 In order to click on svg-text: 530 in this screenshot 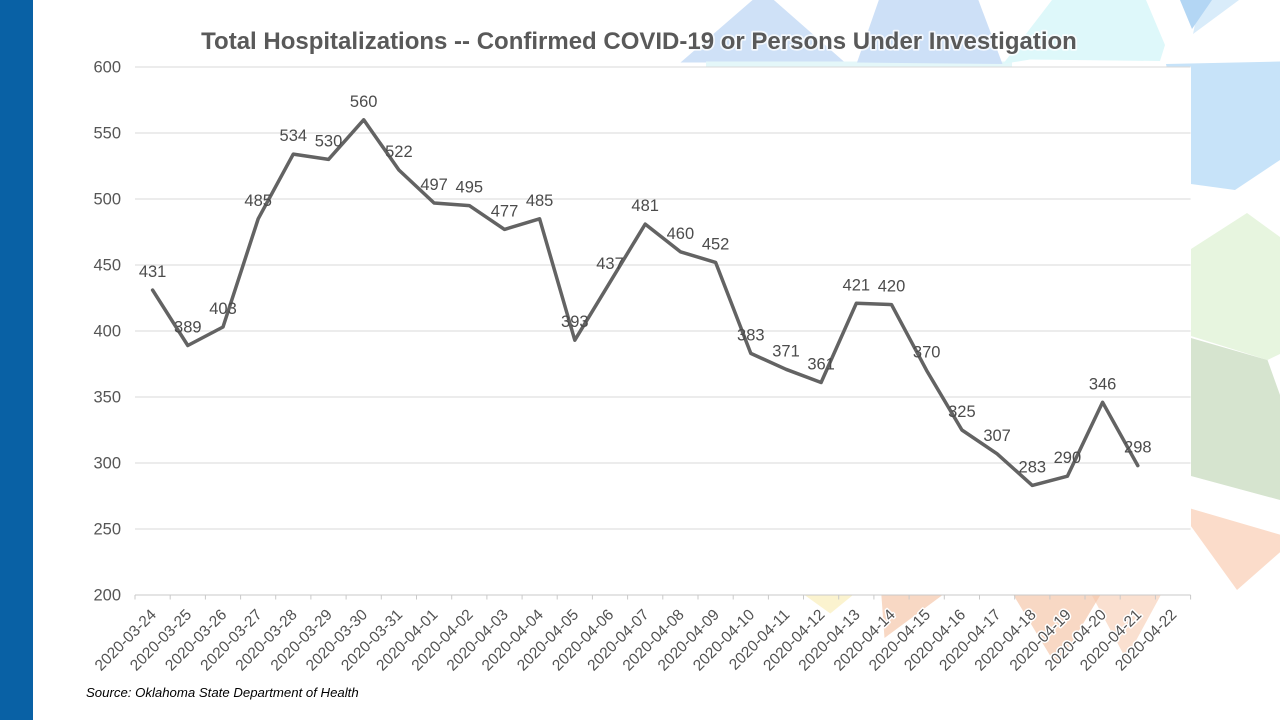, I will do `click(329, 141)`.